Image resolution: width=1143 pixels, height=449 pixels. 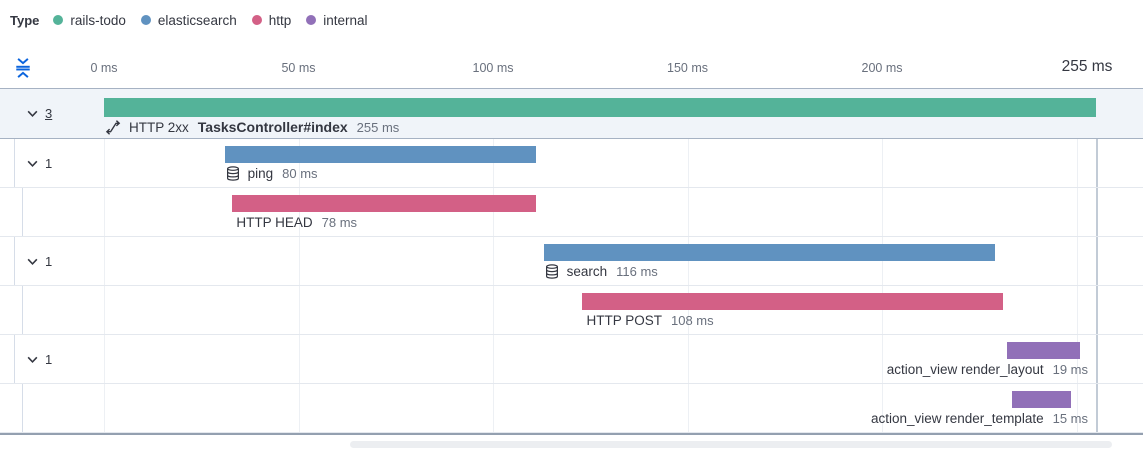 I want to click on merge-icon, so click(x=113, y=127).